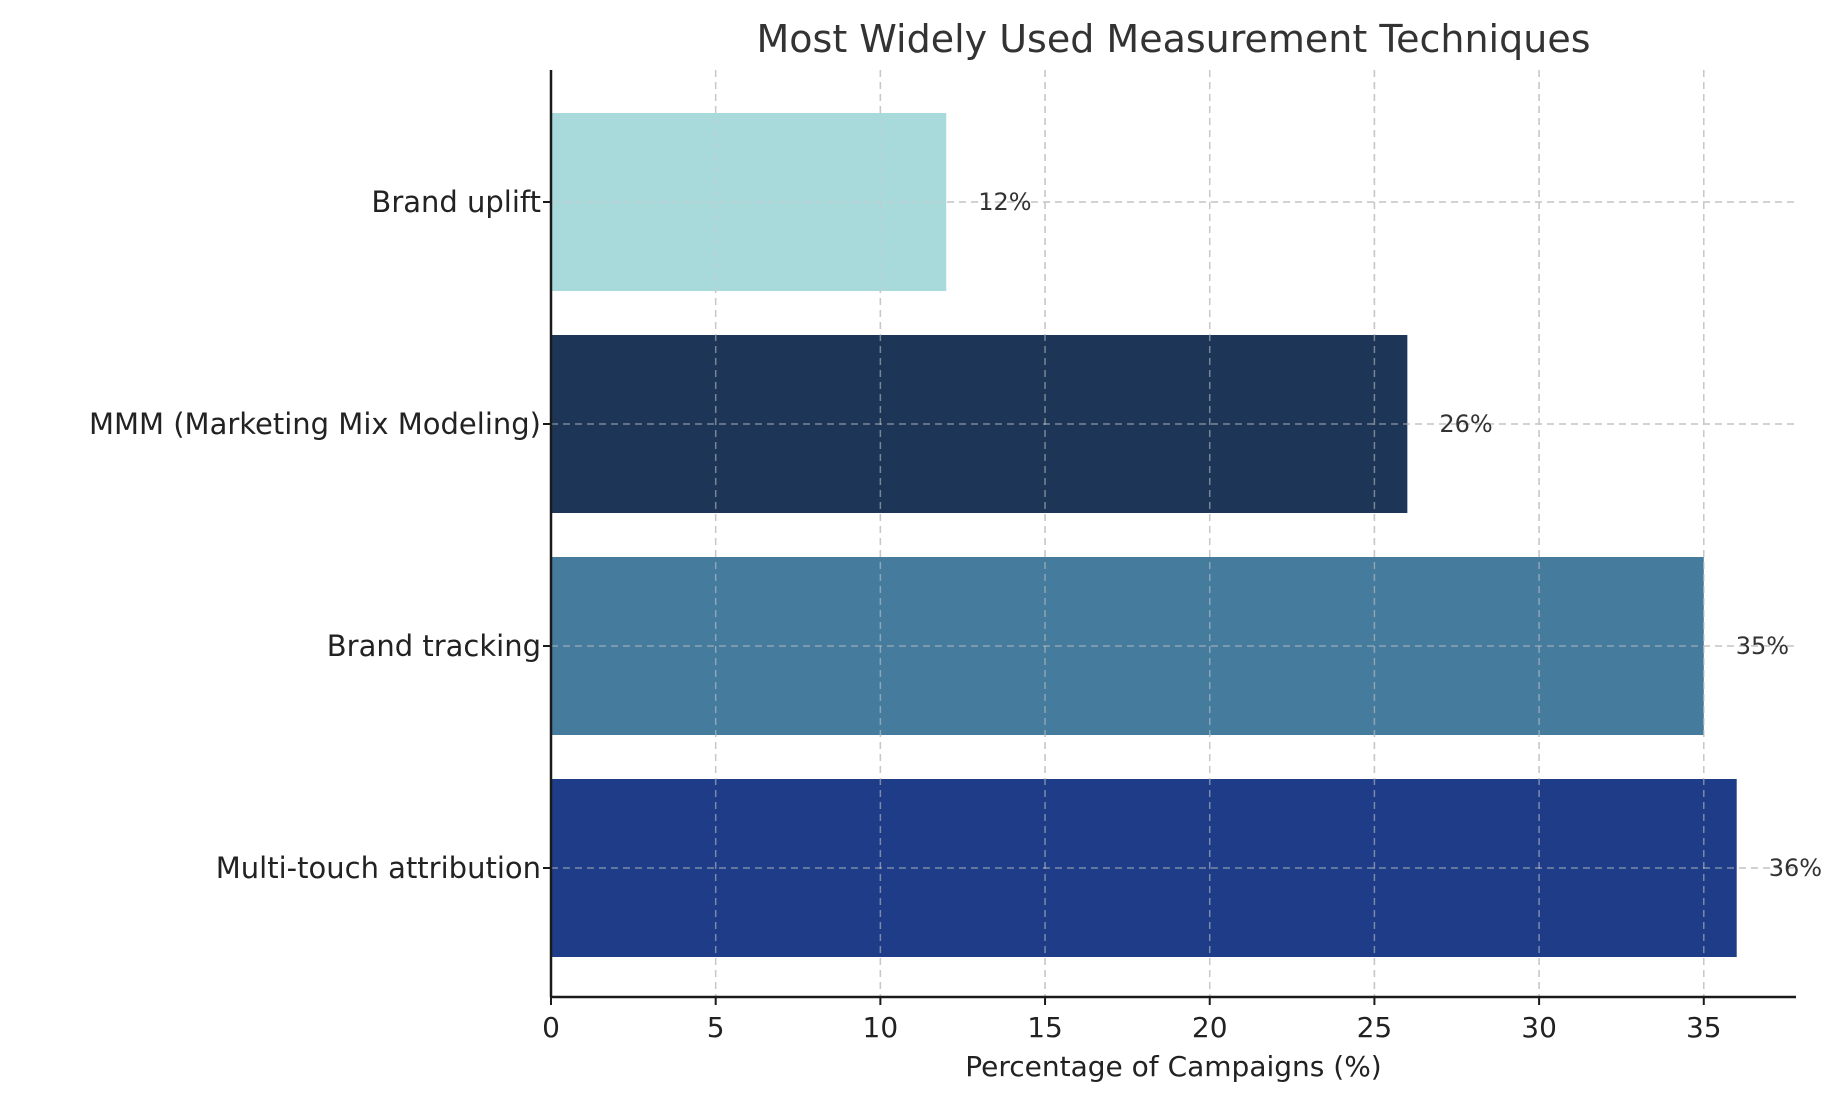 Image resolution: width=1844 pixels, height=1101 pixels. Describe the element at coordinates (1173, 39) in the screenshot. I see `chart-title: Most Widely Used Measurement Techniques` at that location.